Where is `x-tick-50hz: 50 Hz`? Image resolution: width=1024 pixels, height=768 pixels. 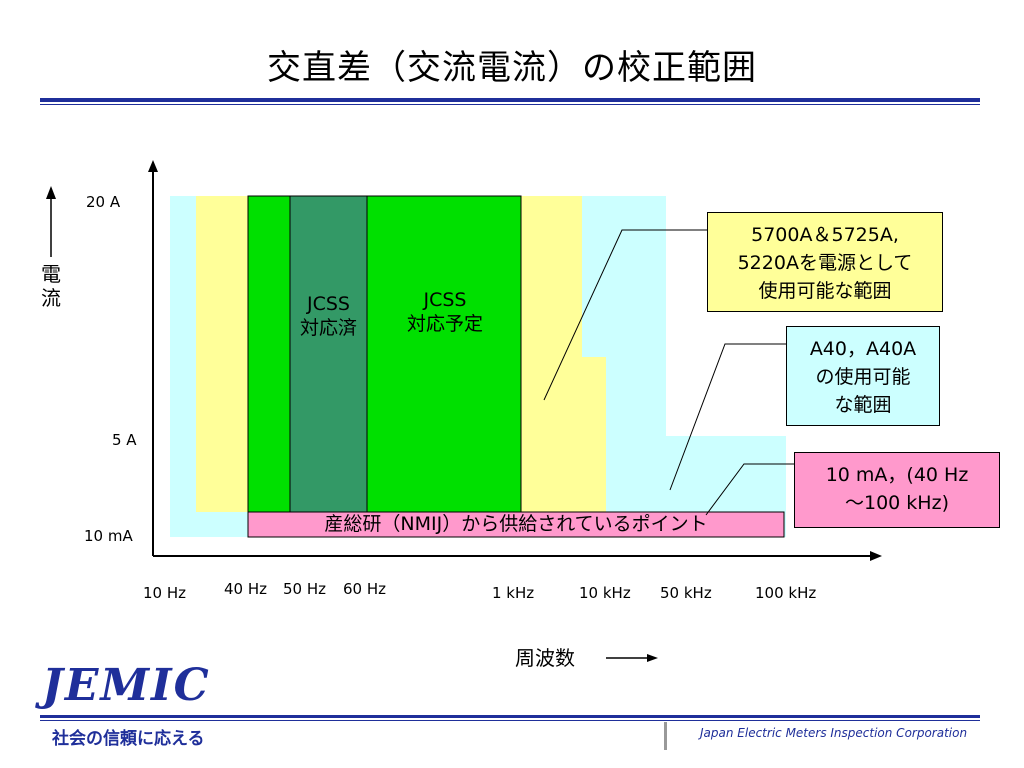 x-tick-50hz: 50 Hz is located at coordinates (305, 589).